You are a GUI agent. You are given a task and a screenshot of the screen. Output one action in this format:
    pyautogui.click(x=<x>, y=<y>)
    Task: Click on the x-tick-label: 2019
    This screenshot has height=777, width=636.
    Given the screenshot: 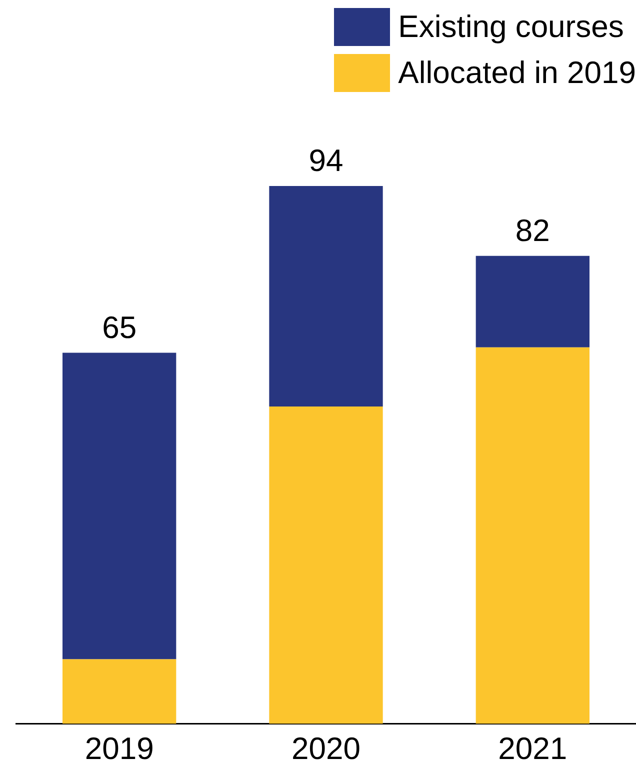 What is the action you would take?
    pyautogui.click(x=119, y=748)
    